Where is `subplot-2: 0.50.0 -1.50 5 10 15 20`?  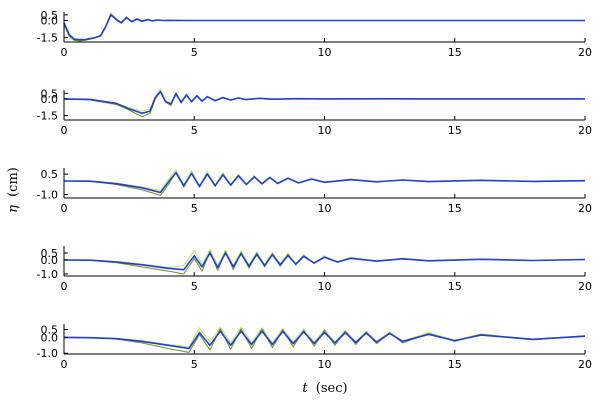
subplot-2: 0.50.0 -1.50 5 10 15 20 is located at coordinates (314, 112).